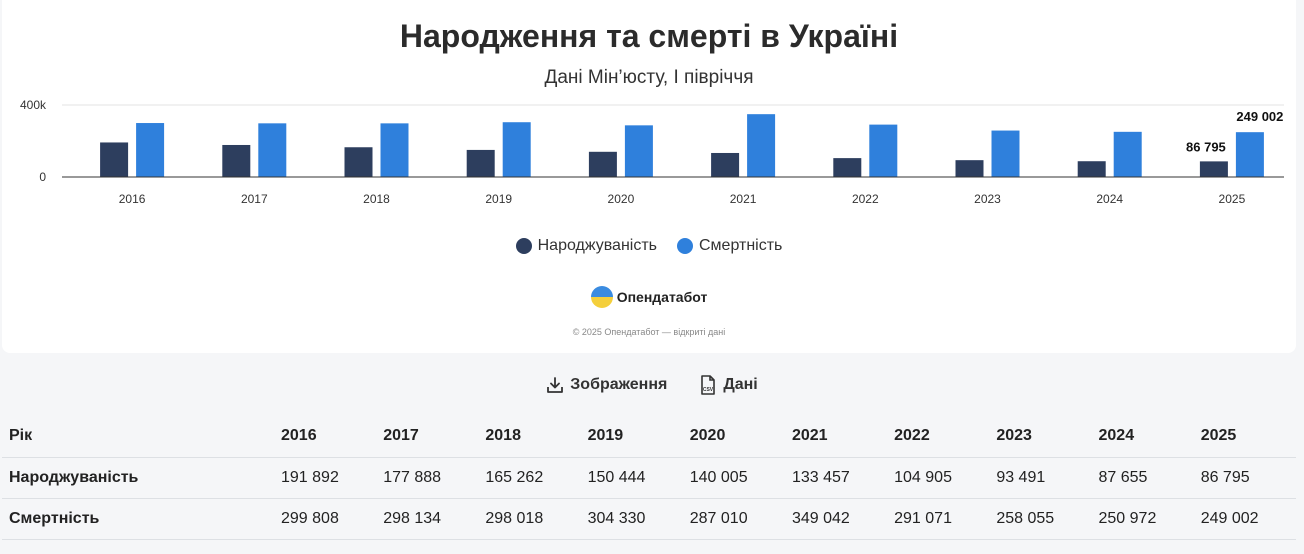 The image size is (1304, 554). I want to click on brand: Опендатабот, so click(649, 297).